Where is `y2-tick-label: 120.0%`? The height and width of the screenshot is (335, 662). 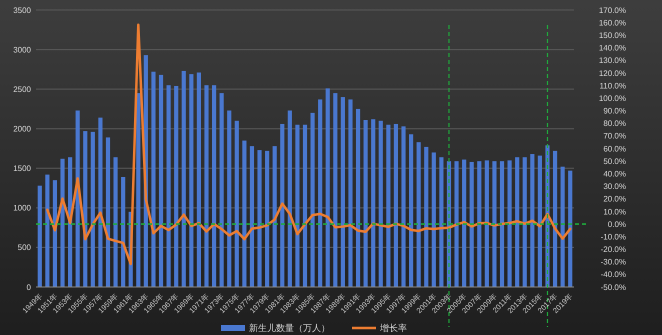 y2-tick-label: 120.0% is located at coordinates (612, 73).